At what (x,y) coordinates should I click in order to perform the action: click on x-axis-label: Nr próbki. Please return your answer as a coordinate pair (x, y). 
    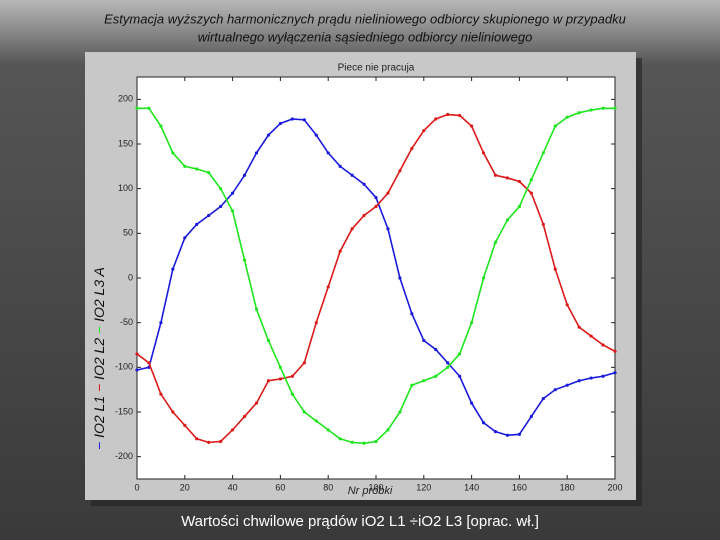
    Looking at the image, I should click on (370, 491).